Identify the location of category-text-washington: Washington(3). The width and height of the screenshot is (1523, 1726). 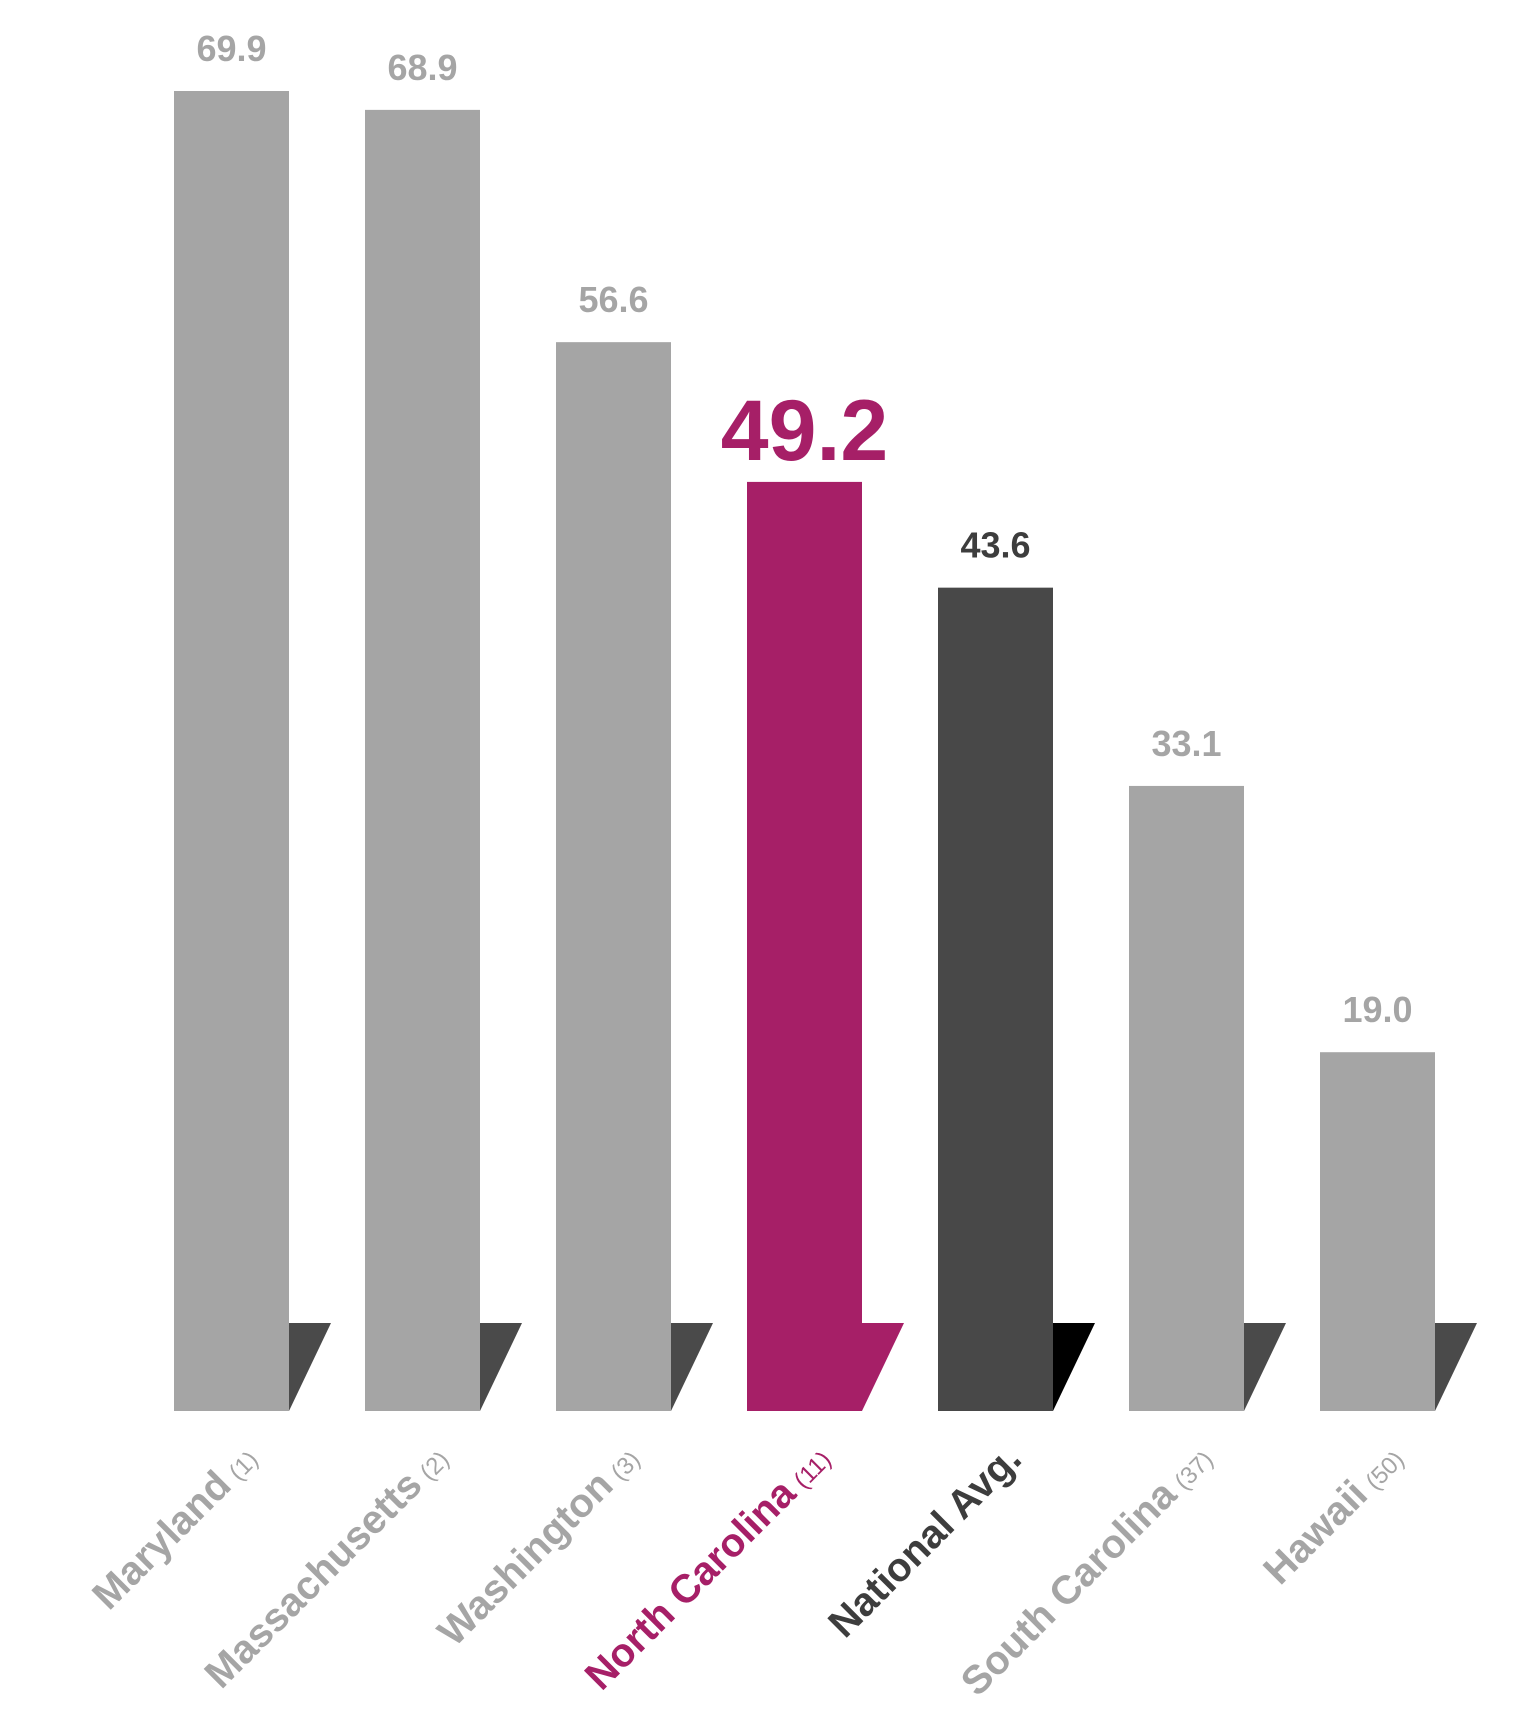
(539, 1545).